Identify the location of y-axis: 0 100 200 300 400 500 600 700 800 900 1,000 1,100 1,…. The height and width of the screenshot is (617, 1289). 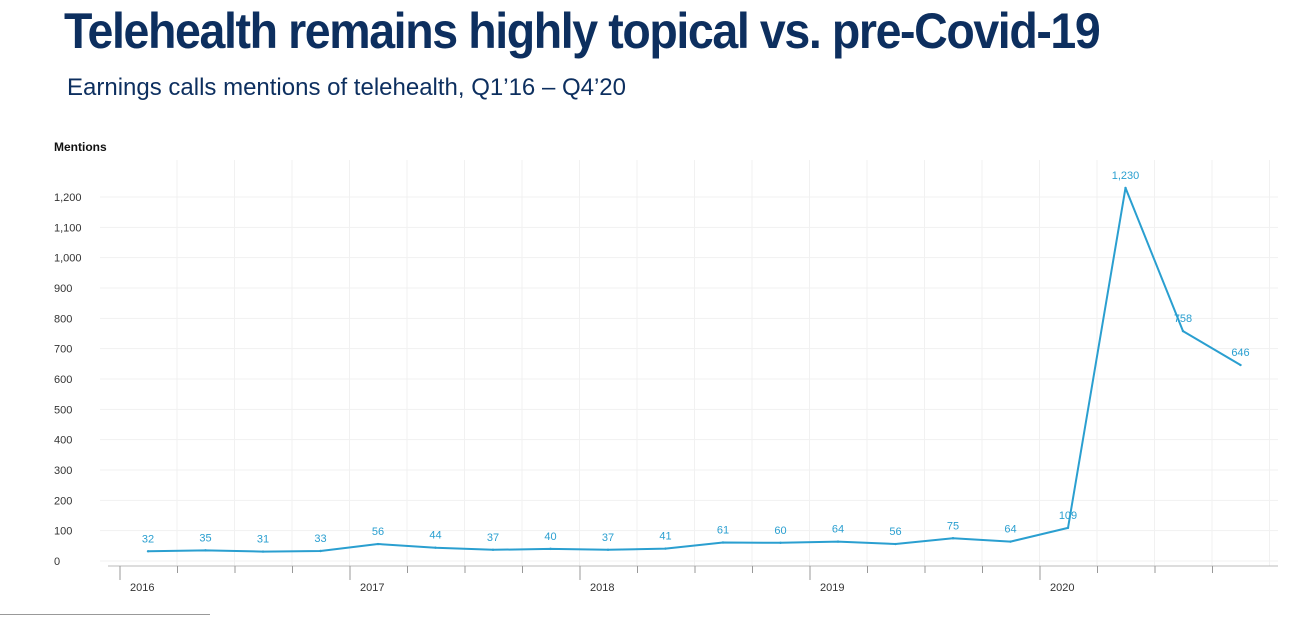
(68, 380).